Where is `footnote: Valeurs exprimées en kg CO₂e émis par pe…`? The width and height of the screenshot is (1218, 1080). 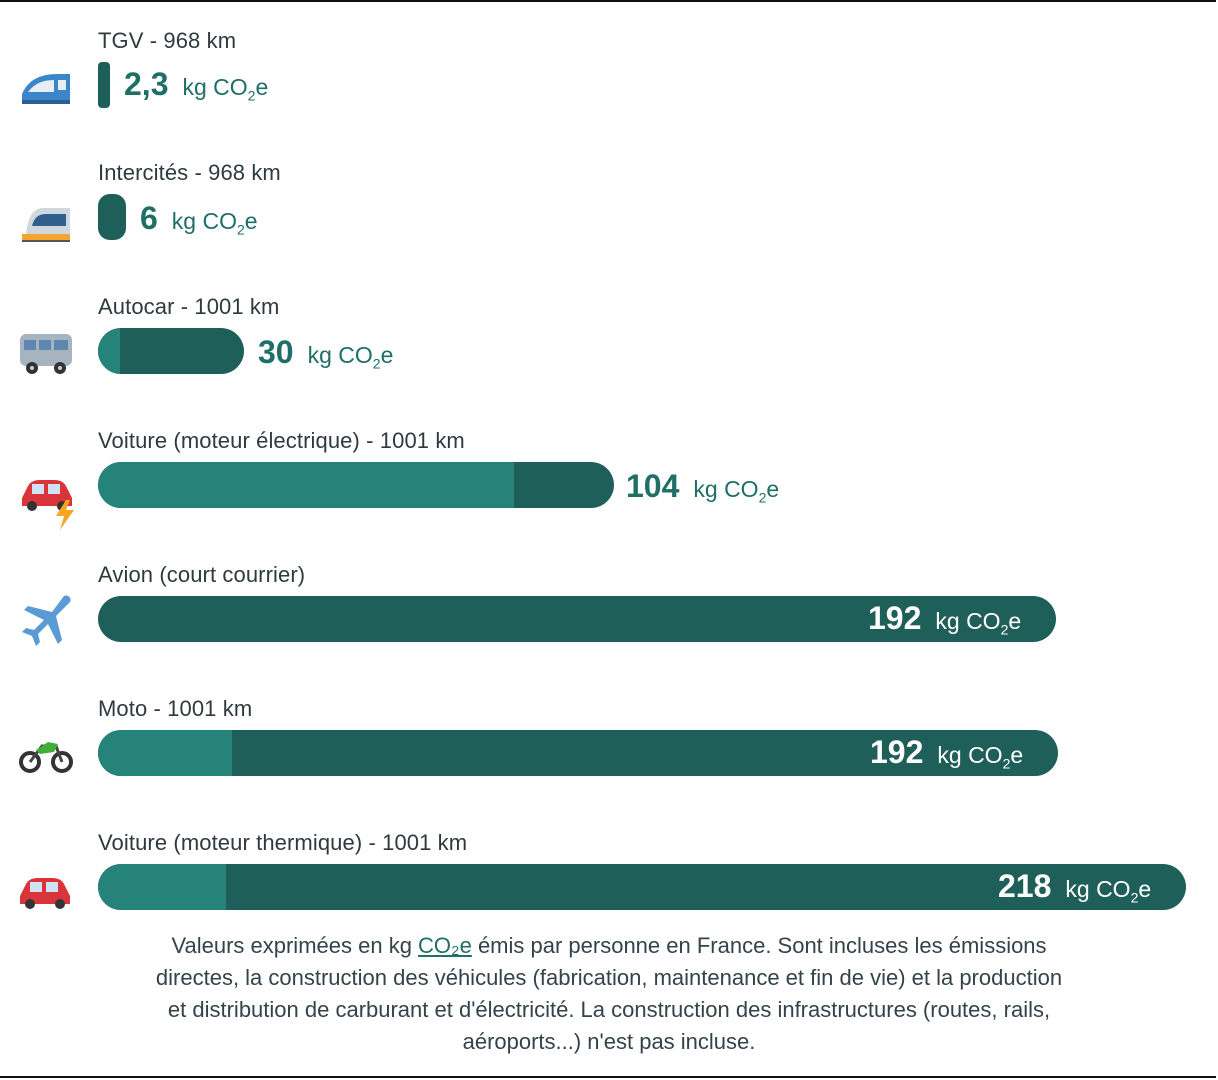
footnote: Valeurs exprimées en kg CO₂e émis par pe… is located at coordinates (609, 994).